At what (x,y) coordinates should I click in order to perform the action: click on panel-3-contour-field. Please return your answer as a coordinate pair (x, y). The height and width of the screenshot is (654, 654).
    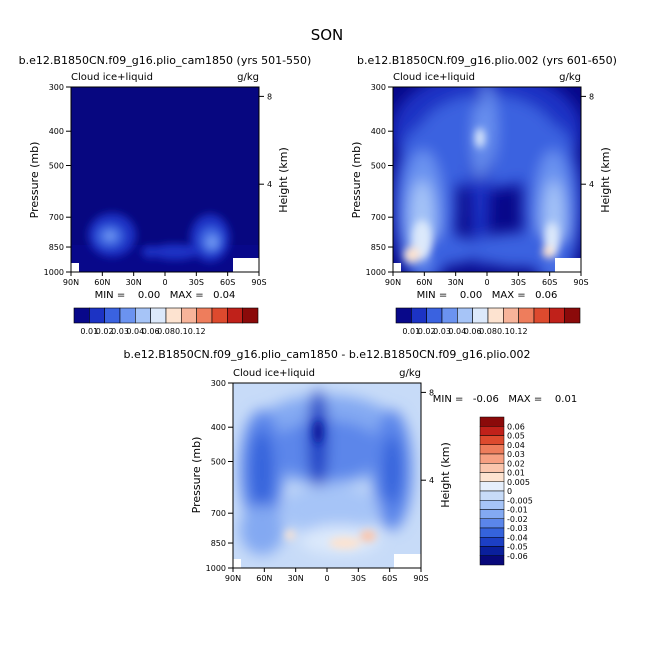
    Looking at the image, I should click on (327, 475).